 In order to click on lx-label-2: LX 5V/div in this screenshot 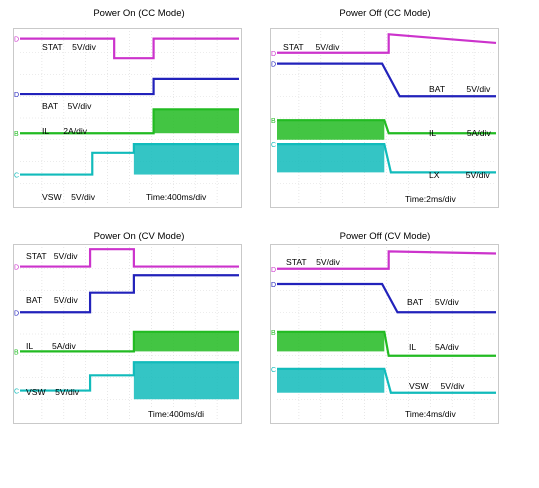, I will do `click(459, 175)`.